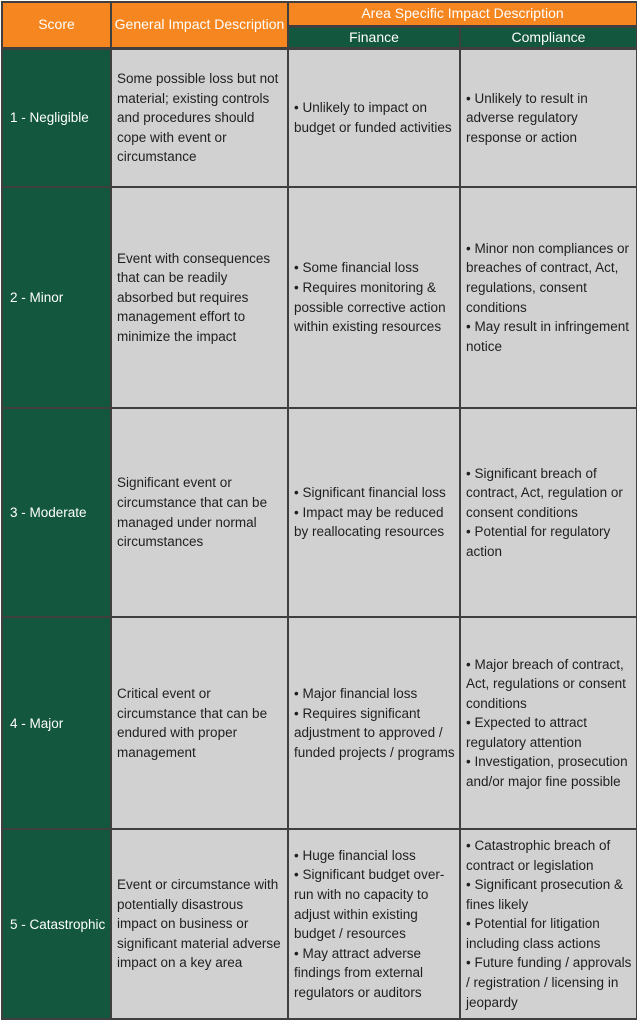 Image resolution: width=637 pixels, height=1024 pixels. Describe the element at coordinates (56, 723) in the screenshot. I see `score-label: 4 - Major` at that location.